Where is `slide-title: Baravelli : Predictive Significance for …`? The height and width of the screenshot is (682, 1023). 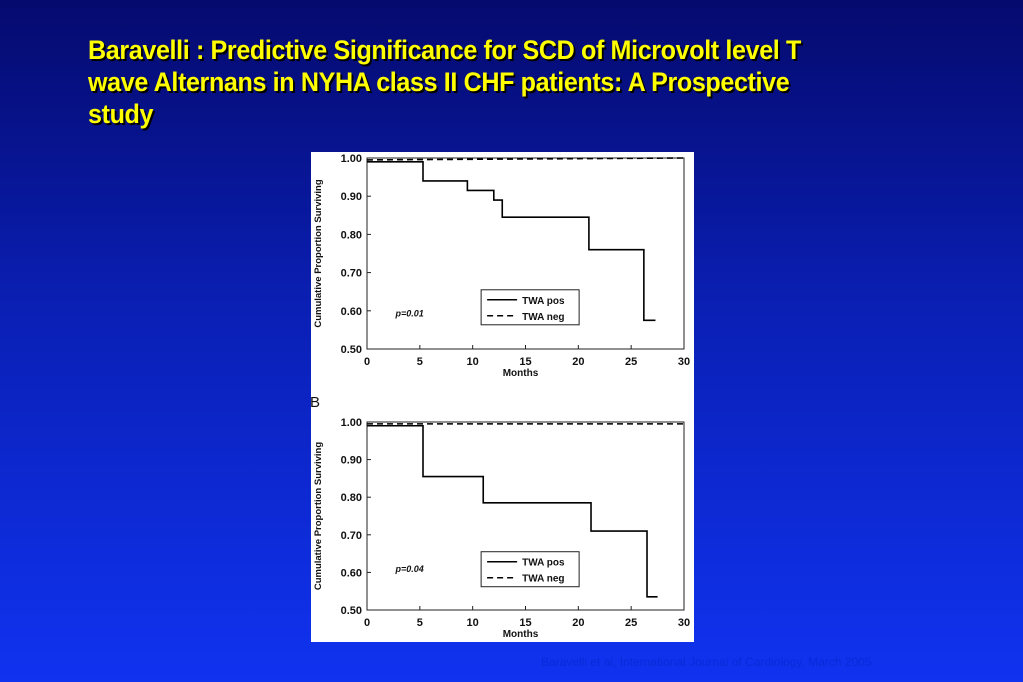
slide-title: Baravelli : Predictive Significance for … is located at coordinates (444, 82).